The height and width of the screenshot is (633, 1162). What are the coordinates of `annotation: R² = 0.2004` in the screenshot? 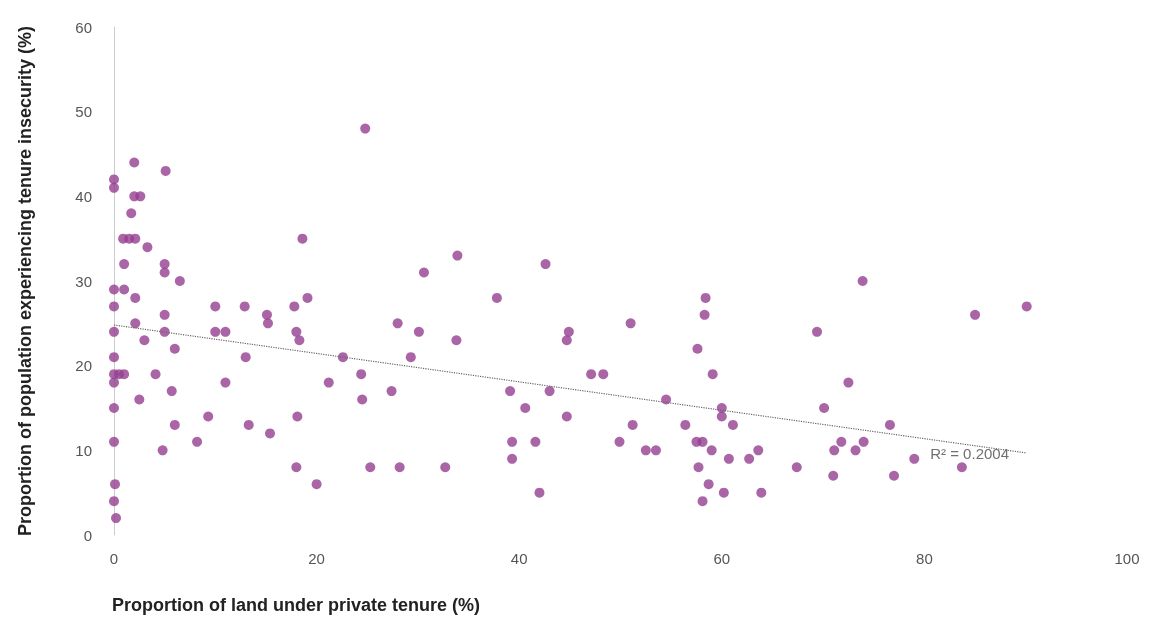 It's located at (970, 453).